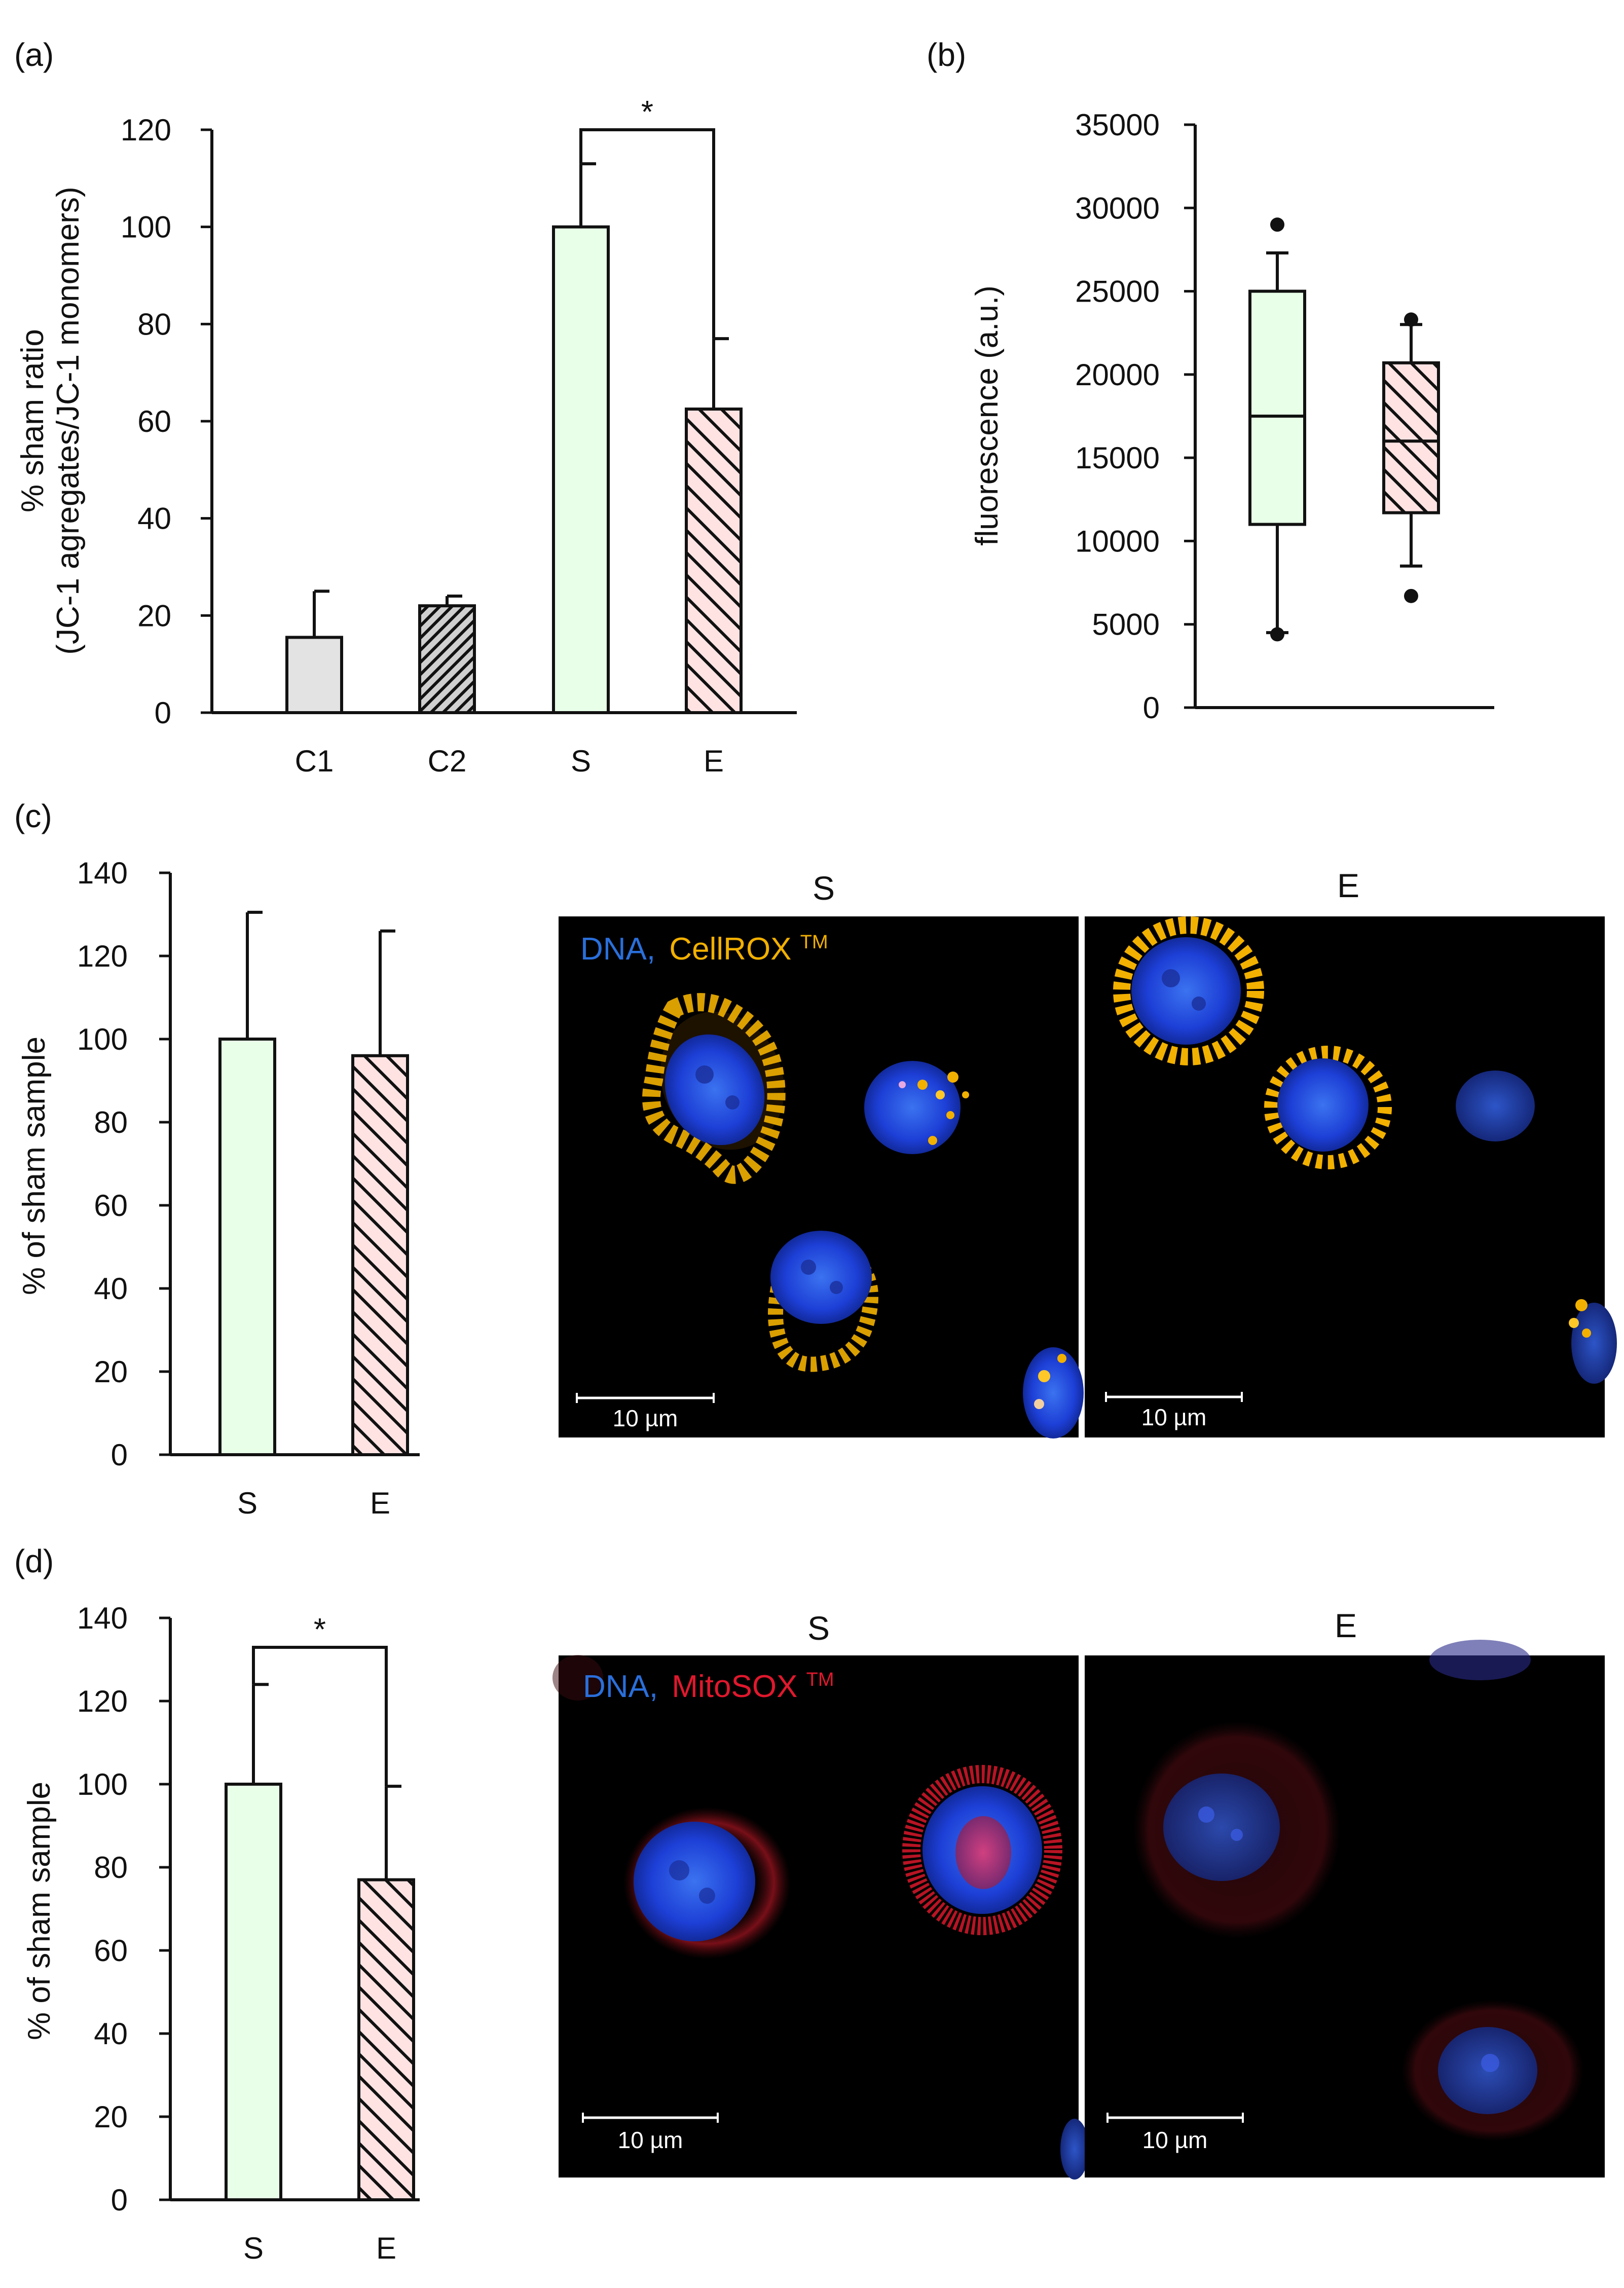  I want to click on bar-C2, so click(447, 659).